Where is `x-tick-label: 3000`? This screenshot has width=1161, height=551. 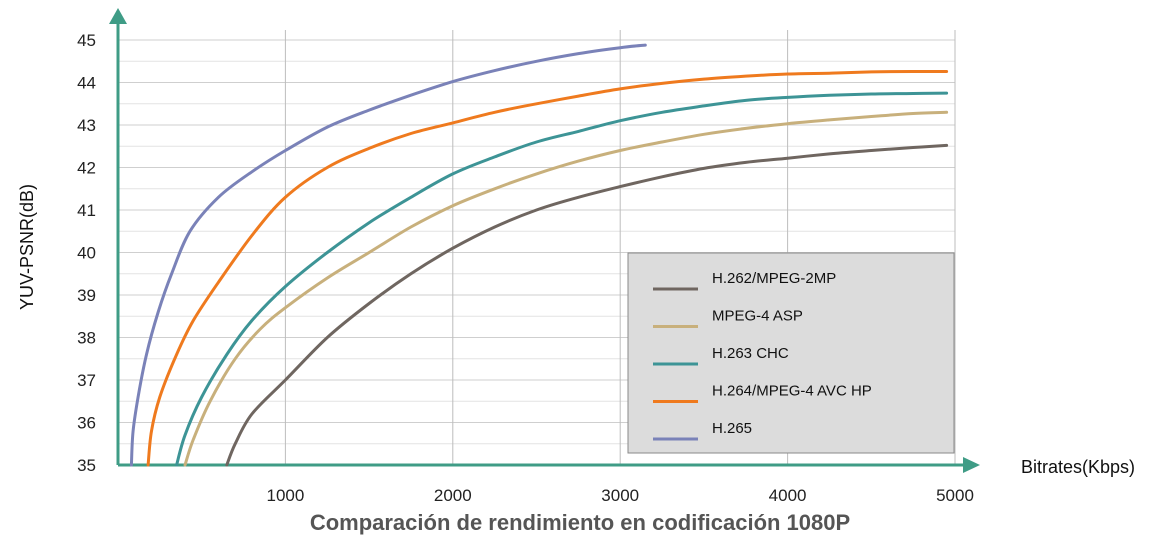 x-tick-label: 3000 is located at coordinates (620, 495).